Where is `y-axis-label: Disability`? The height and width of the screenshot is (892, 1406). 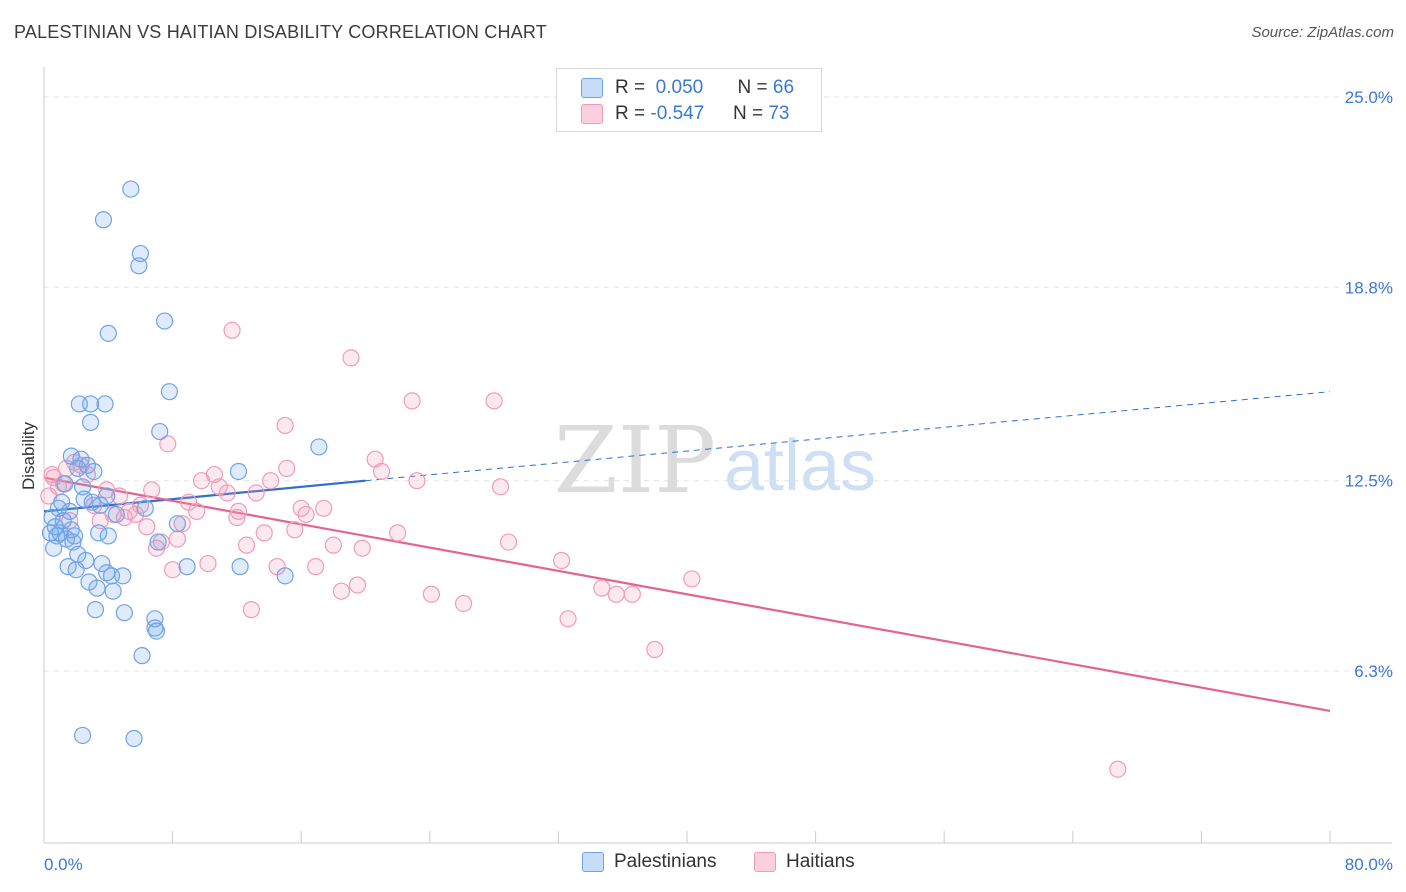
y-axis-label: Disability is located at coordinates (28, 455).